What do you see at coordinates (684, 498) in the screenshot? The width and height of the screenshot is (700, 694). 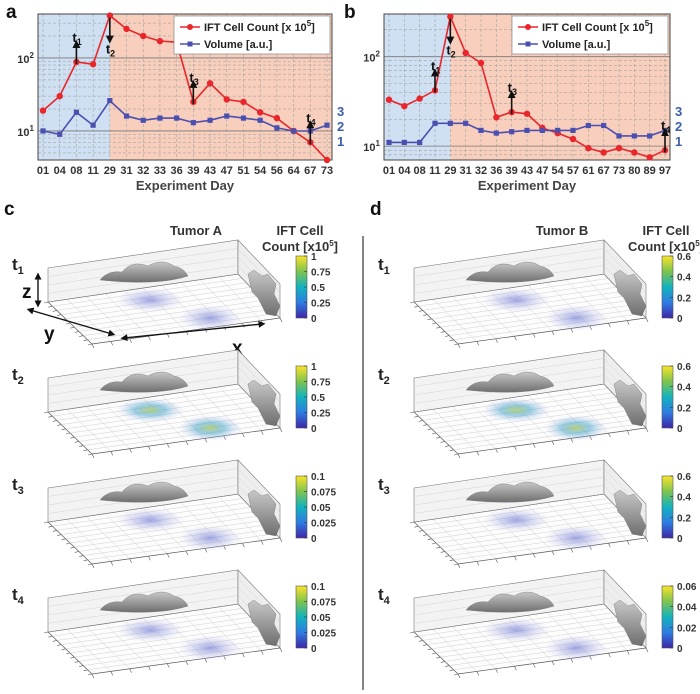 I see `colorbar-tick-label: 0.4` at bounding box center [684, 498].